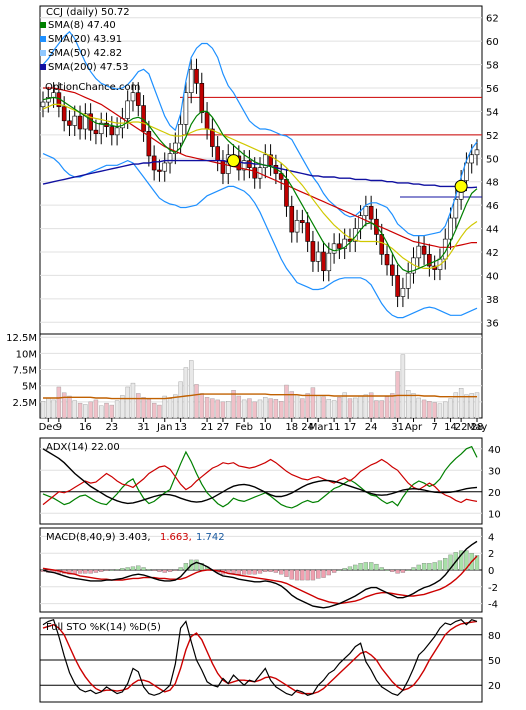 This screenshot has width=526, height=710. Describe the element at coordinates (494, 471) in the screenshot. I see `adx-tick-label: 30` at that location.